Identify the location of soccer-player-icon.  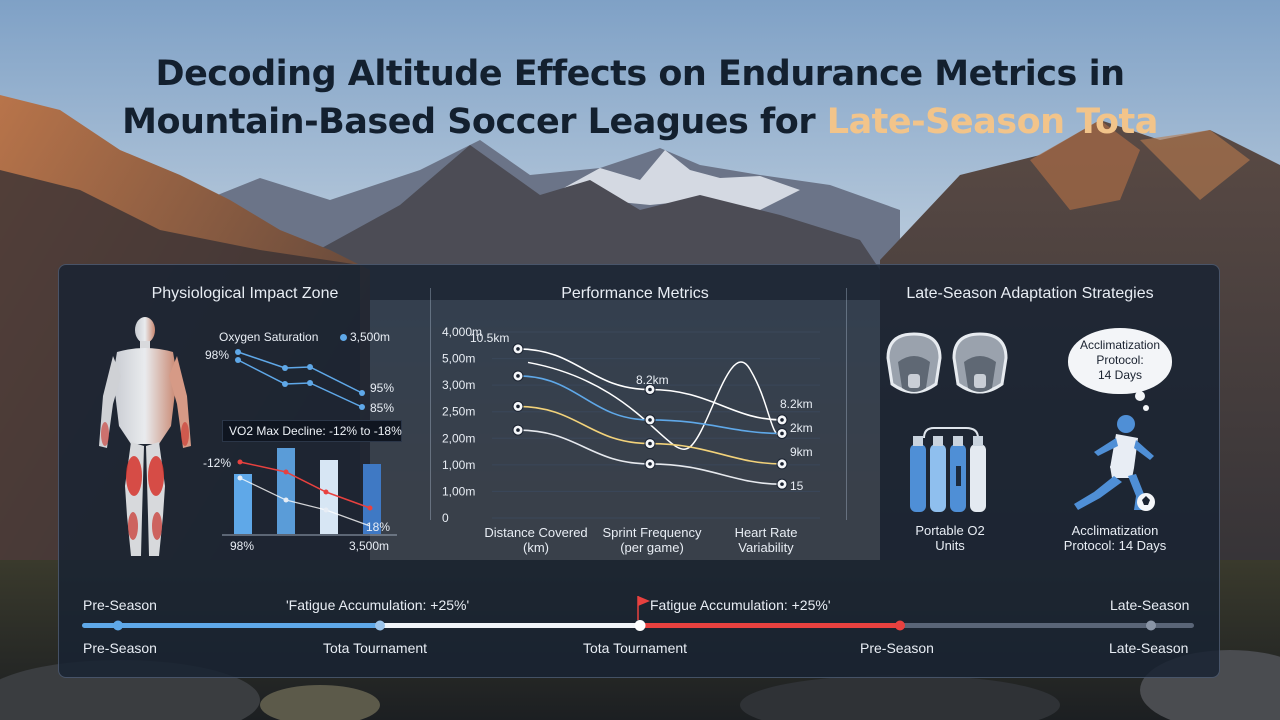
(1114, 463).